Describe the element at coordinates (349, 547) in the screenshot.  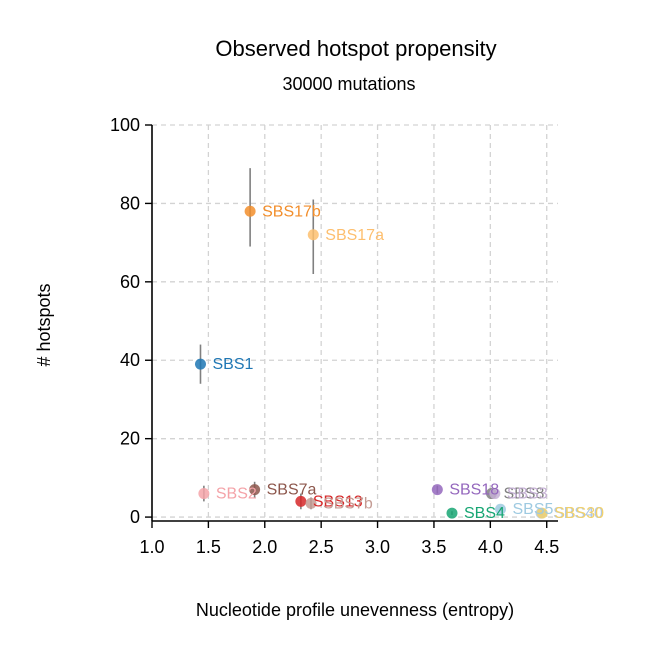
I see `x-tick-labels: 1.0 1.5 2.0 2.5 3.0 3.5 4.0 4.5` at that location.